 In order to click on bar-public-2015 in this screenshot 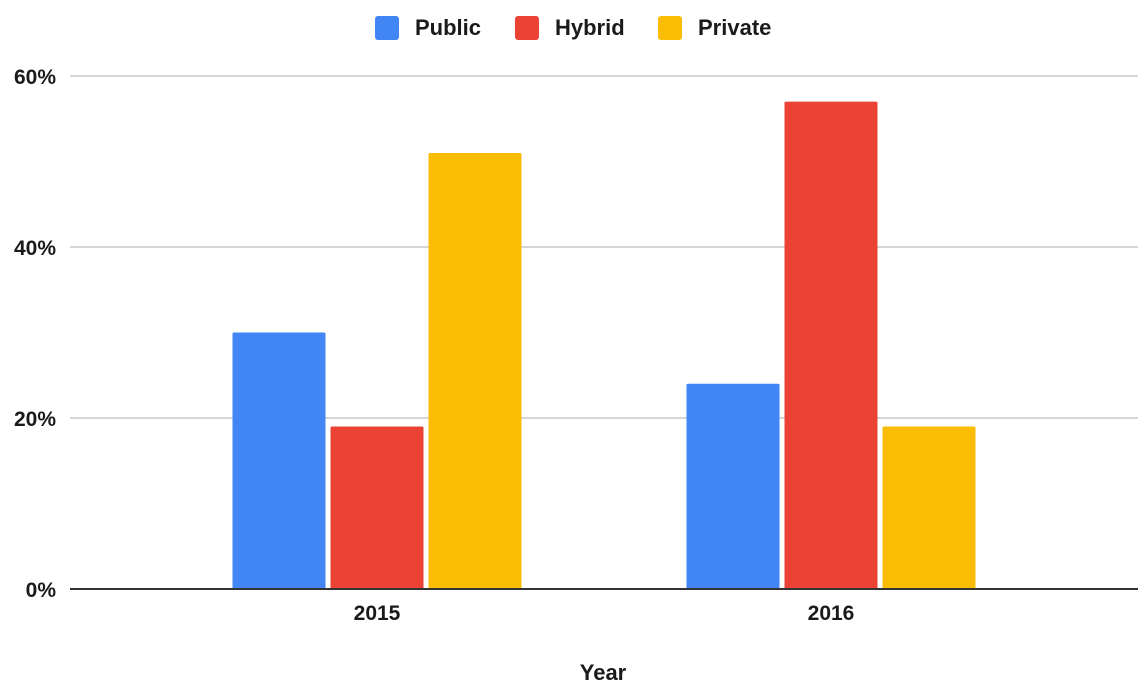, I will do `click(279, 460)`.